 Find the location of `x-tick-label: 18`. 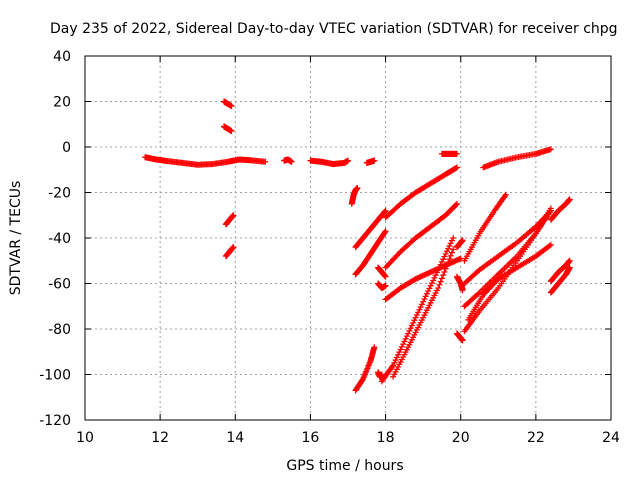

x-tick-label: 18 is located at coordinates (386, 438).